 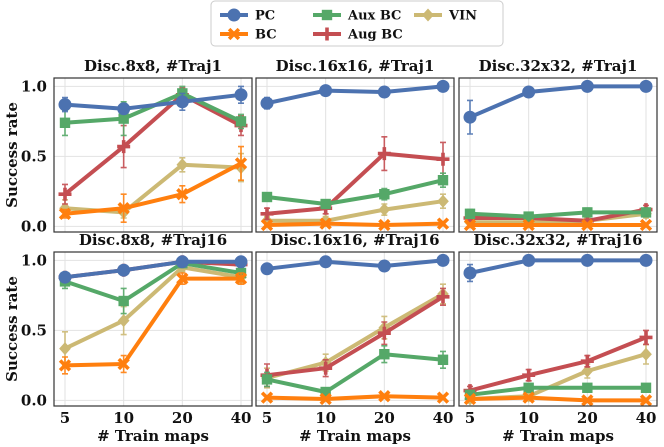 I want to click on legend-marker-vin, so click(x=428, y=15).